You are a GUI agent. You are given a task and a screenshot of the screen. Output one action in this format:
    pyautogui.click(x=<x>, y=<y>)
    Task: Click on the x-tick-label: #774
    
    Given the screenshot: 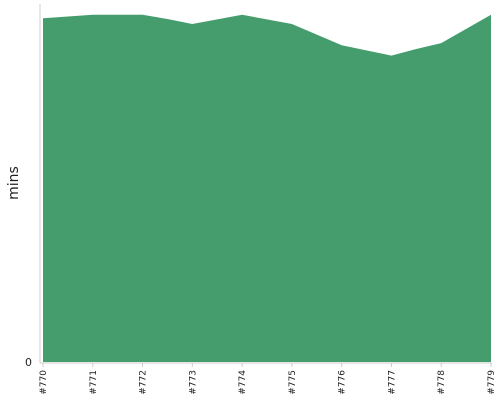 What is the action you would take?
    pyautogui.click(x=243, y=382)
    